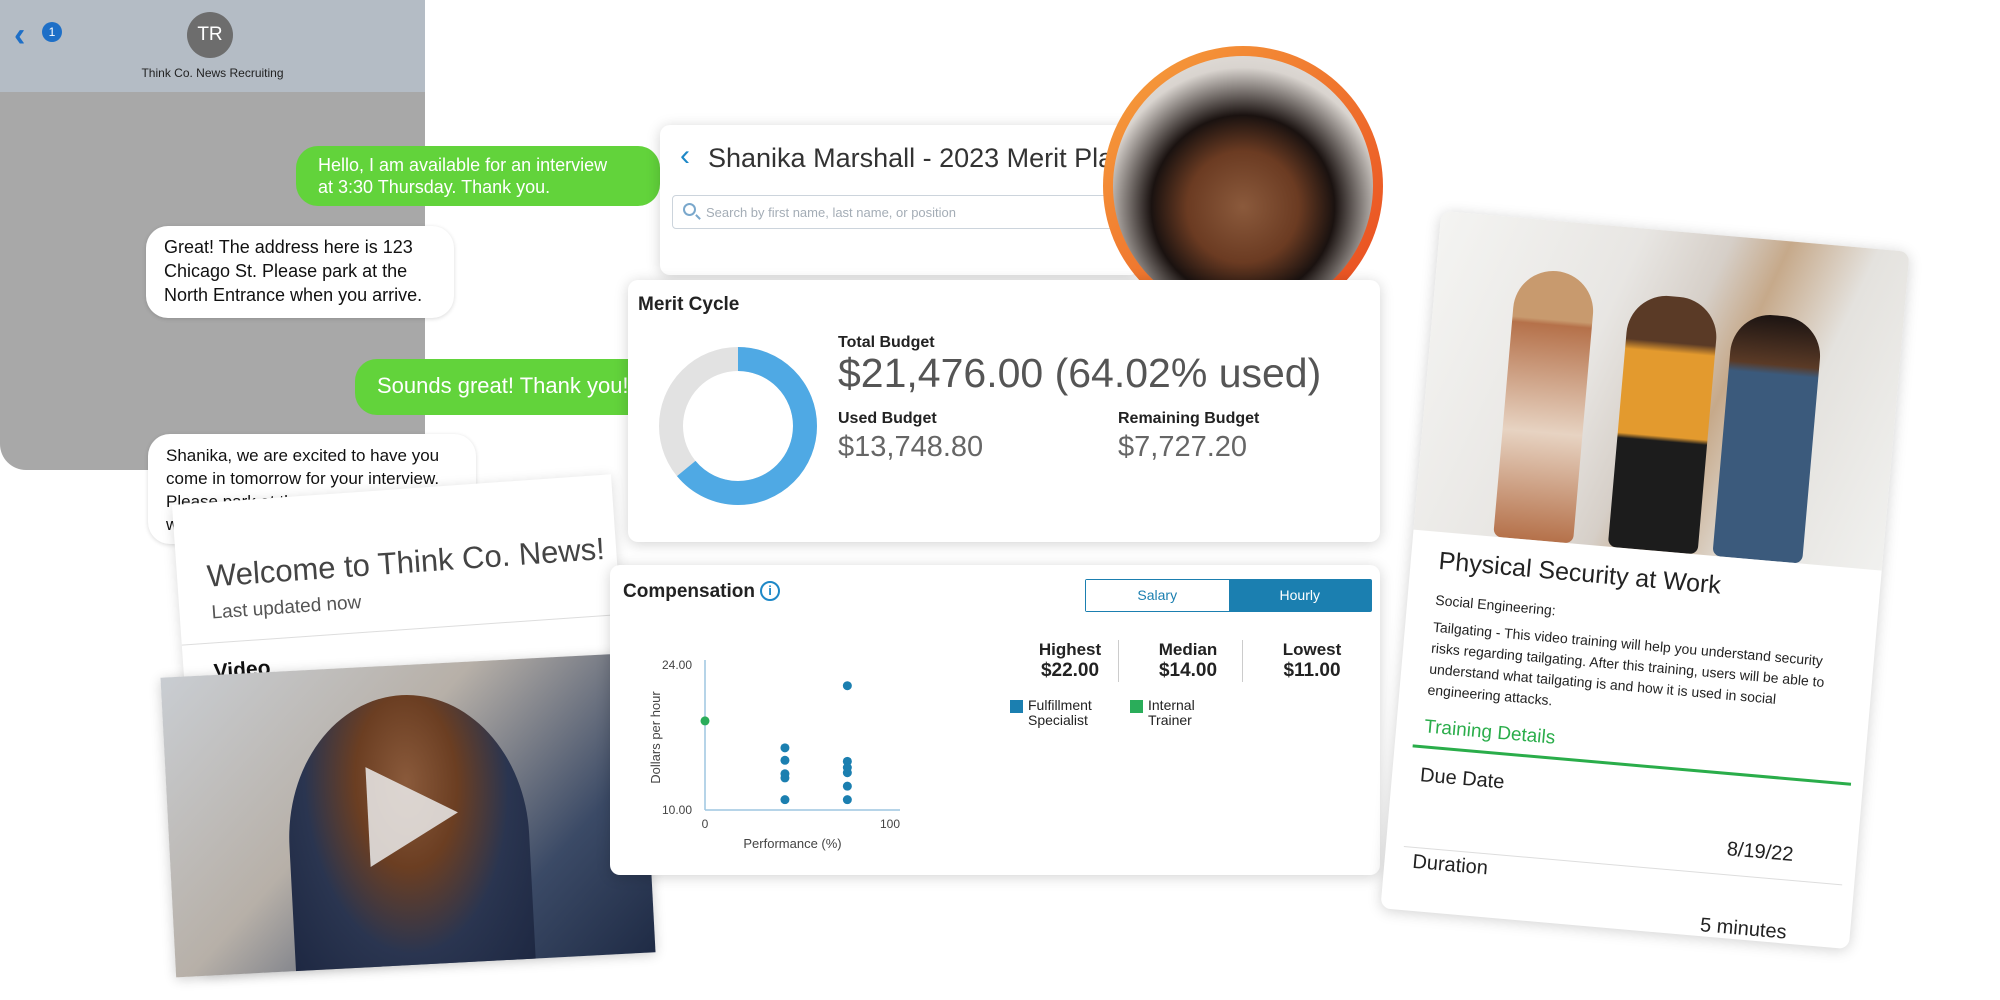 Image resolution: width=2000 pixels, height=1000 pixels. Describe the element at coordinates (1188, 670) in the screenshot. I see `stat-value: $14.00` at that location.